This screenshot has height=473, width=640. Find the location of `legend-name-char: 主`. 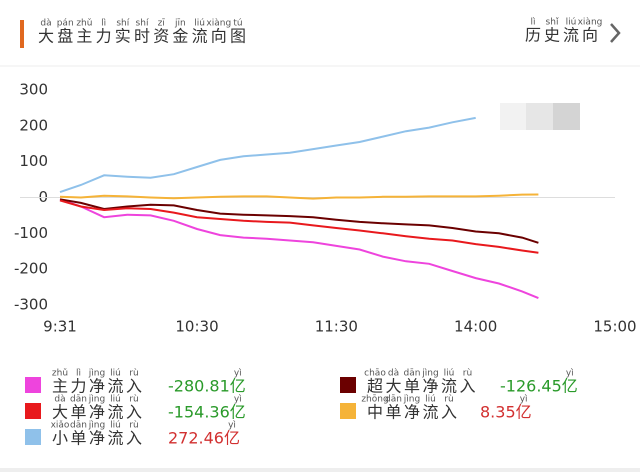

legend-name-char: 主 is located at coordinates (60, 386).